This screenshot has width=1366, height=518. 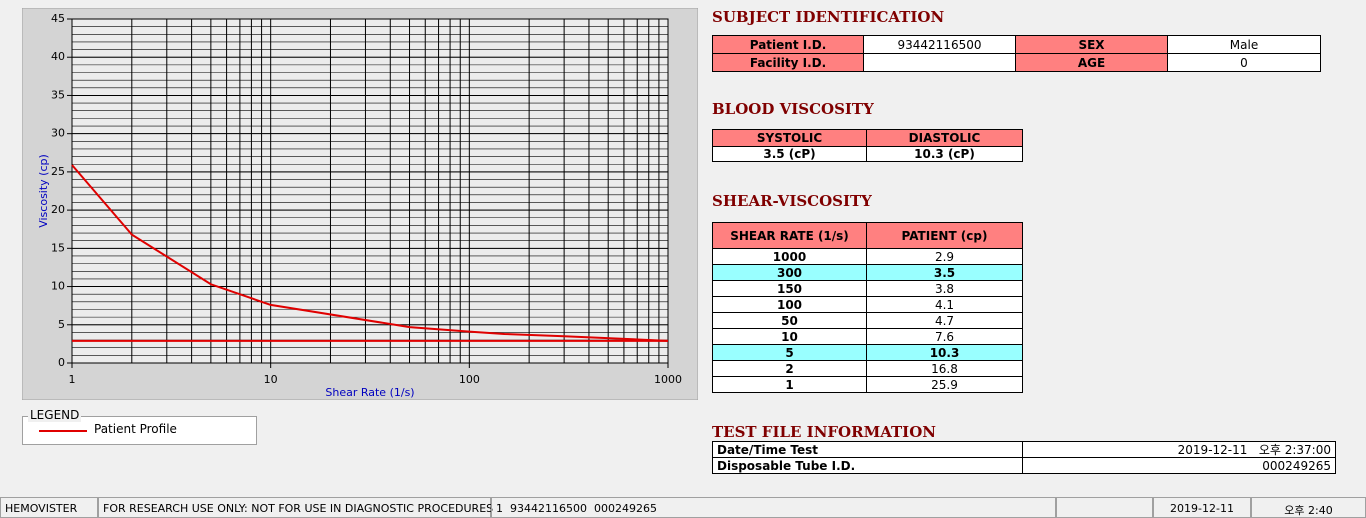 What do you see at coordinates (944, 272) in the screenshot?
I see `table-cell: 3.5` at bounding box center [944, 272].